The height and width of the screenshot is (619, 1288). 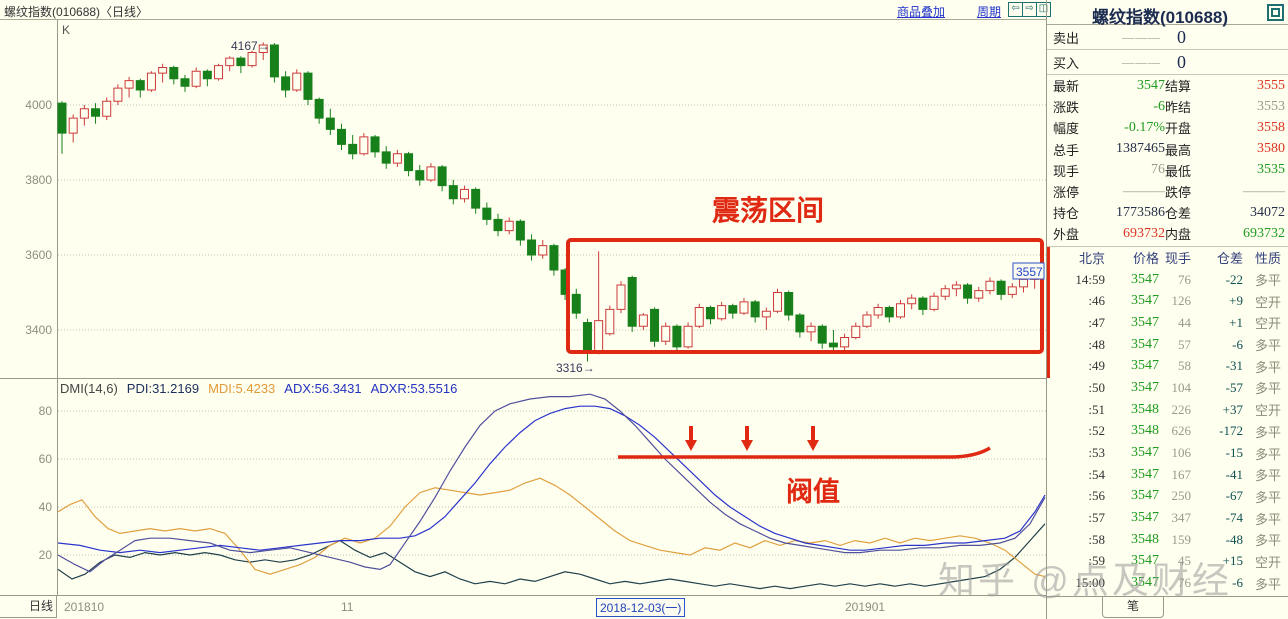 I want to click on tick-time: :46, so click(x=1096, y=301).